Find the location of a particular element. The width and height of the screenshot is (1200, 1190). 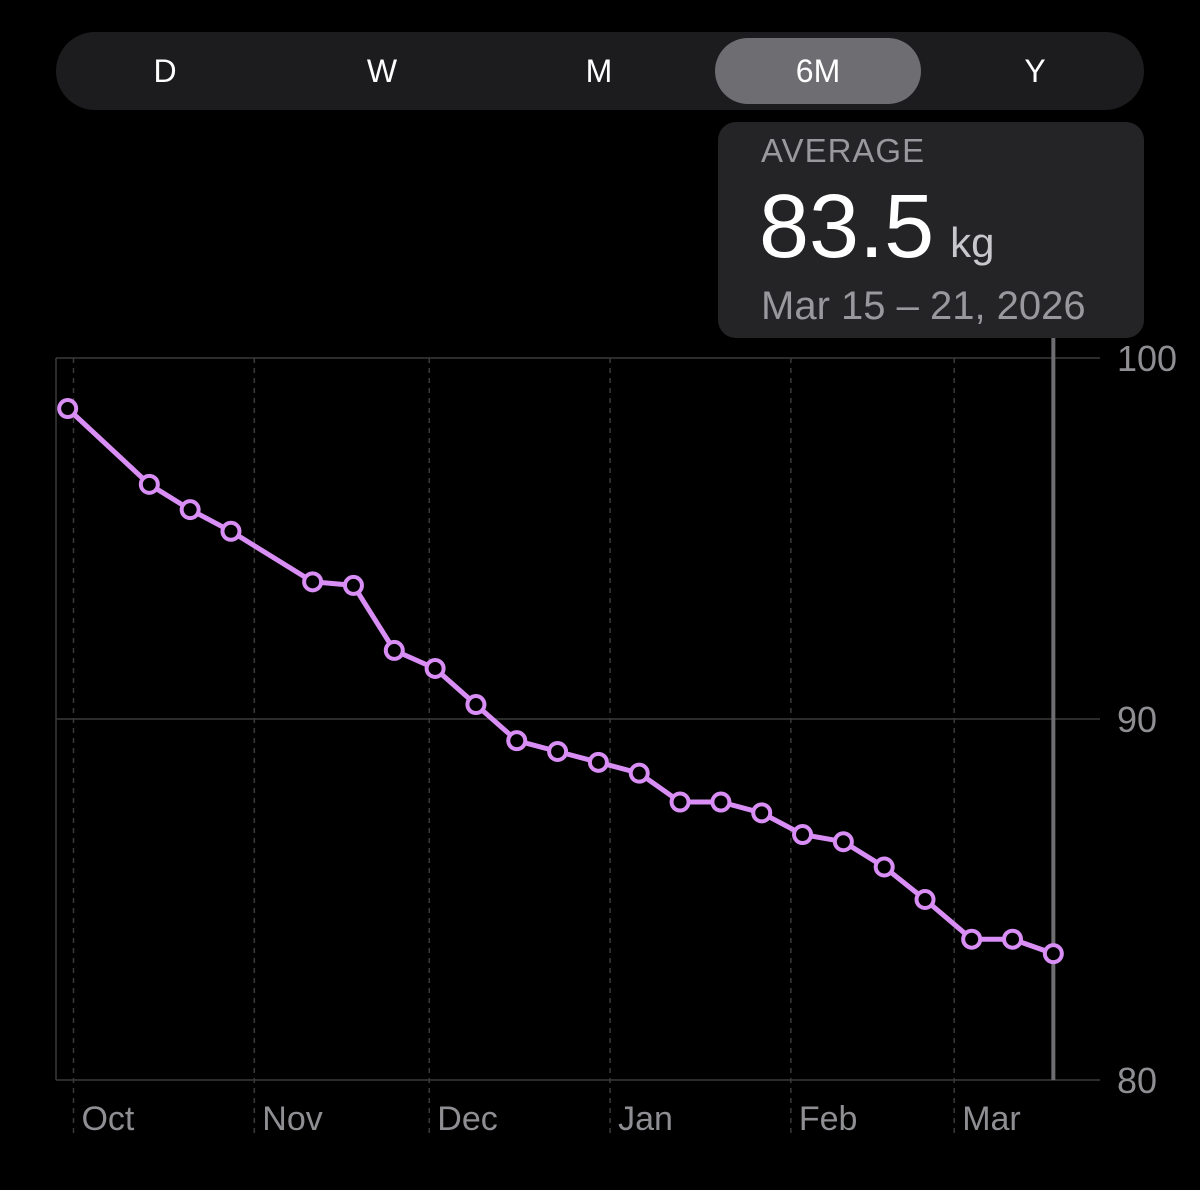

x-tick-label: Feb is located at coordinates (828, 1119).